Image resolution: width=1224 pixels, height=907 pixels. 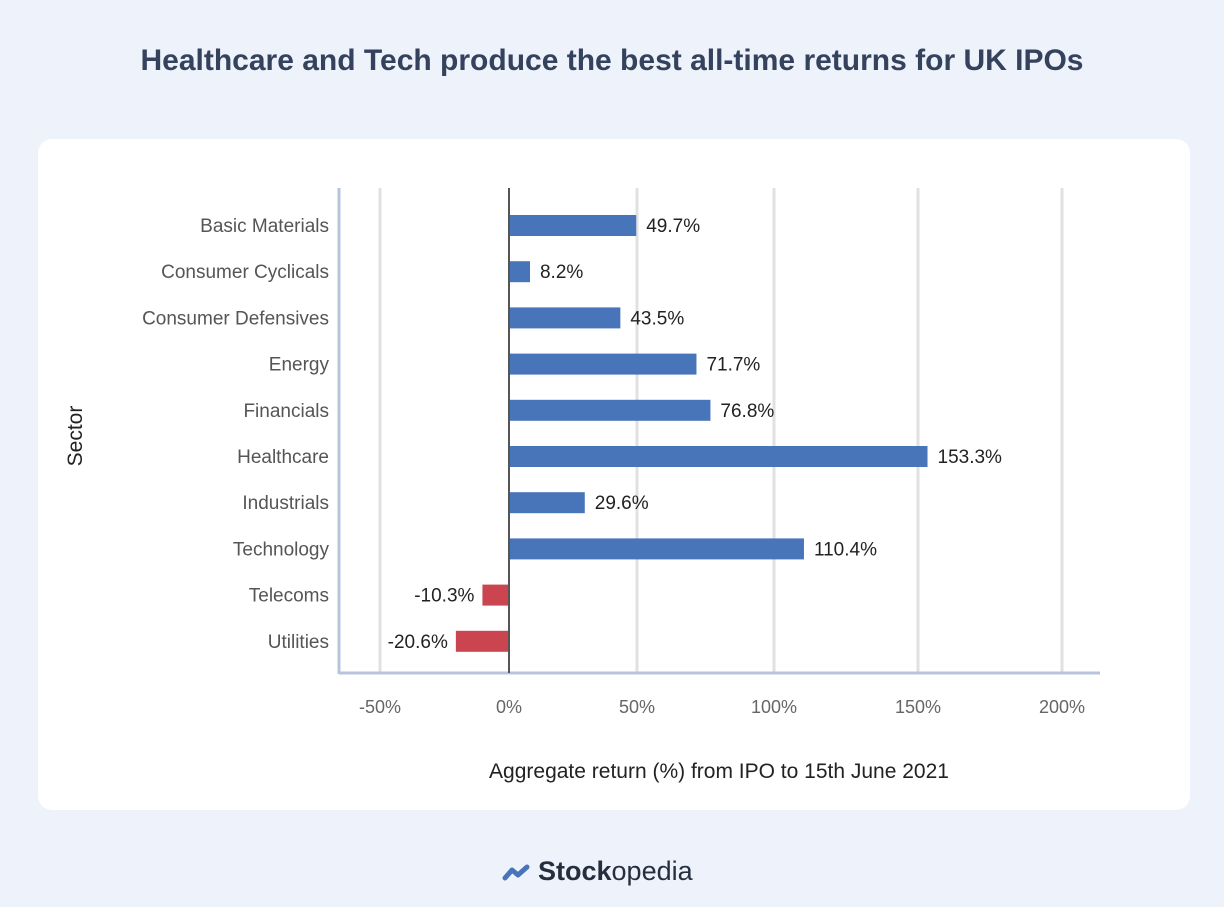 What do you see at coordinates (747, 411) in the screenshot?
I see `data-label: 76.8%` at bounding box center [747, 411].